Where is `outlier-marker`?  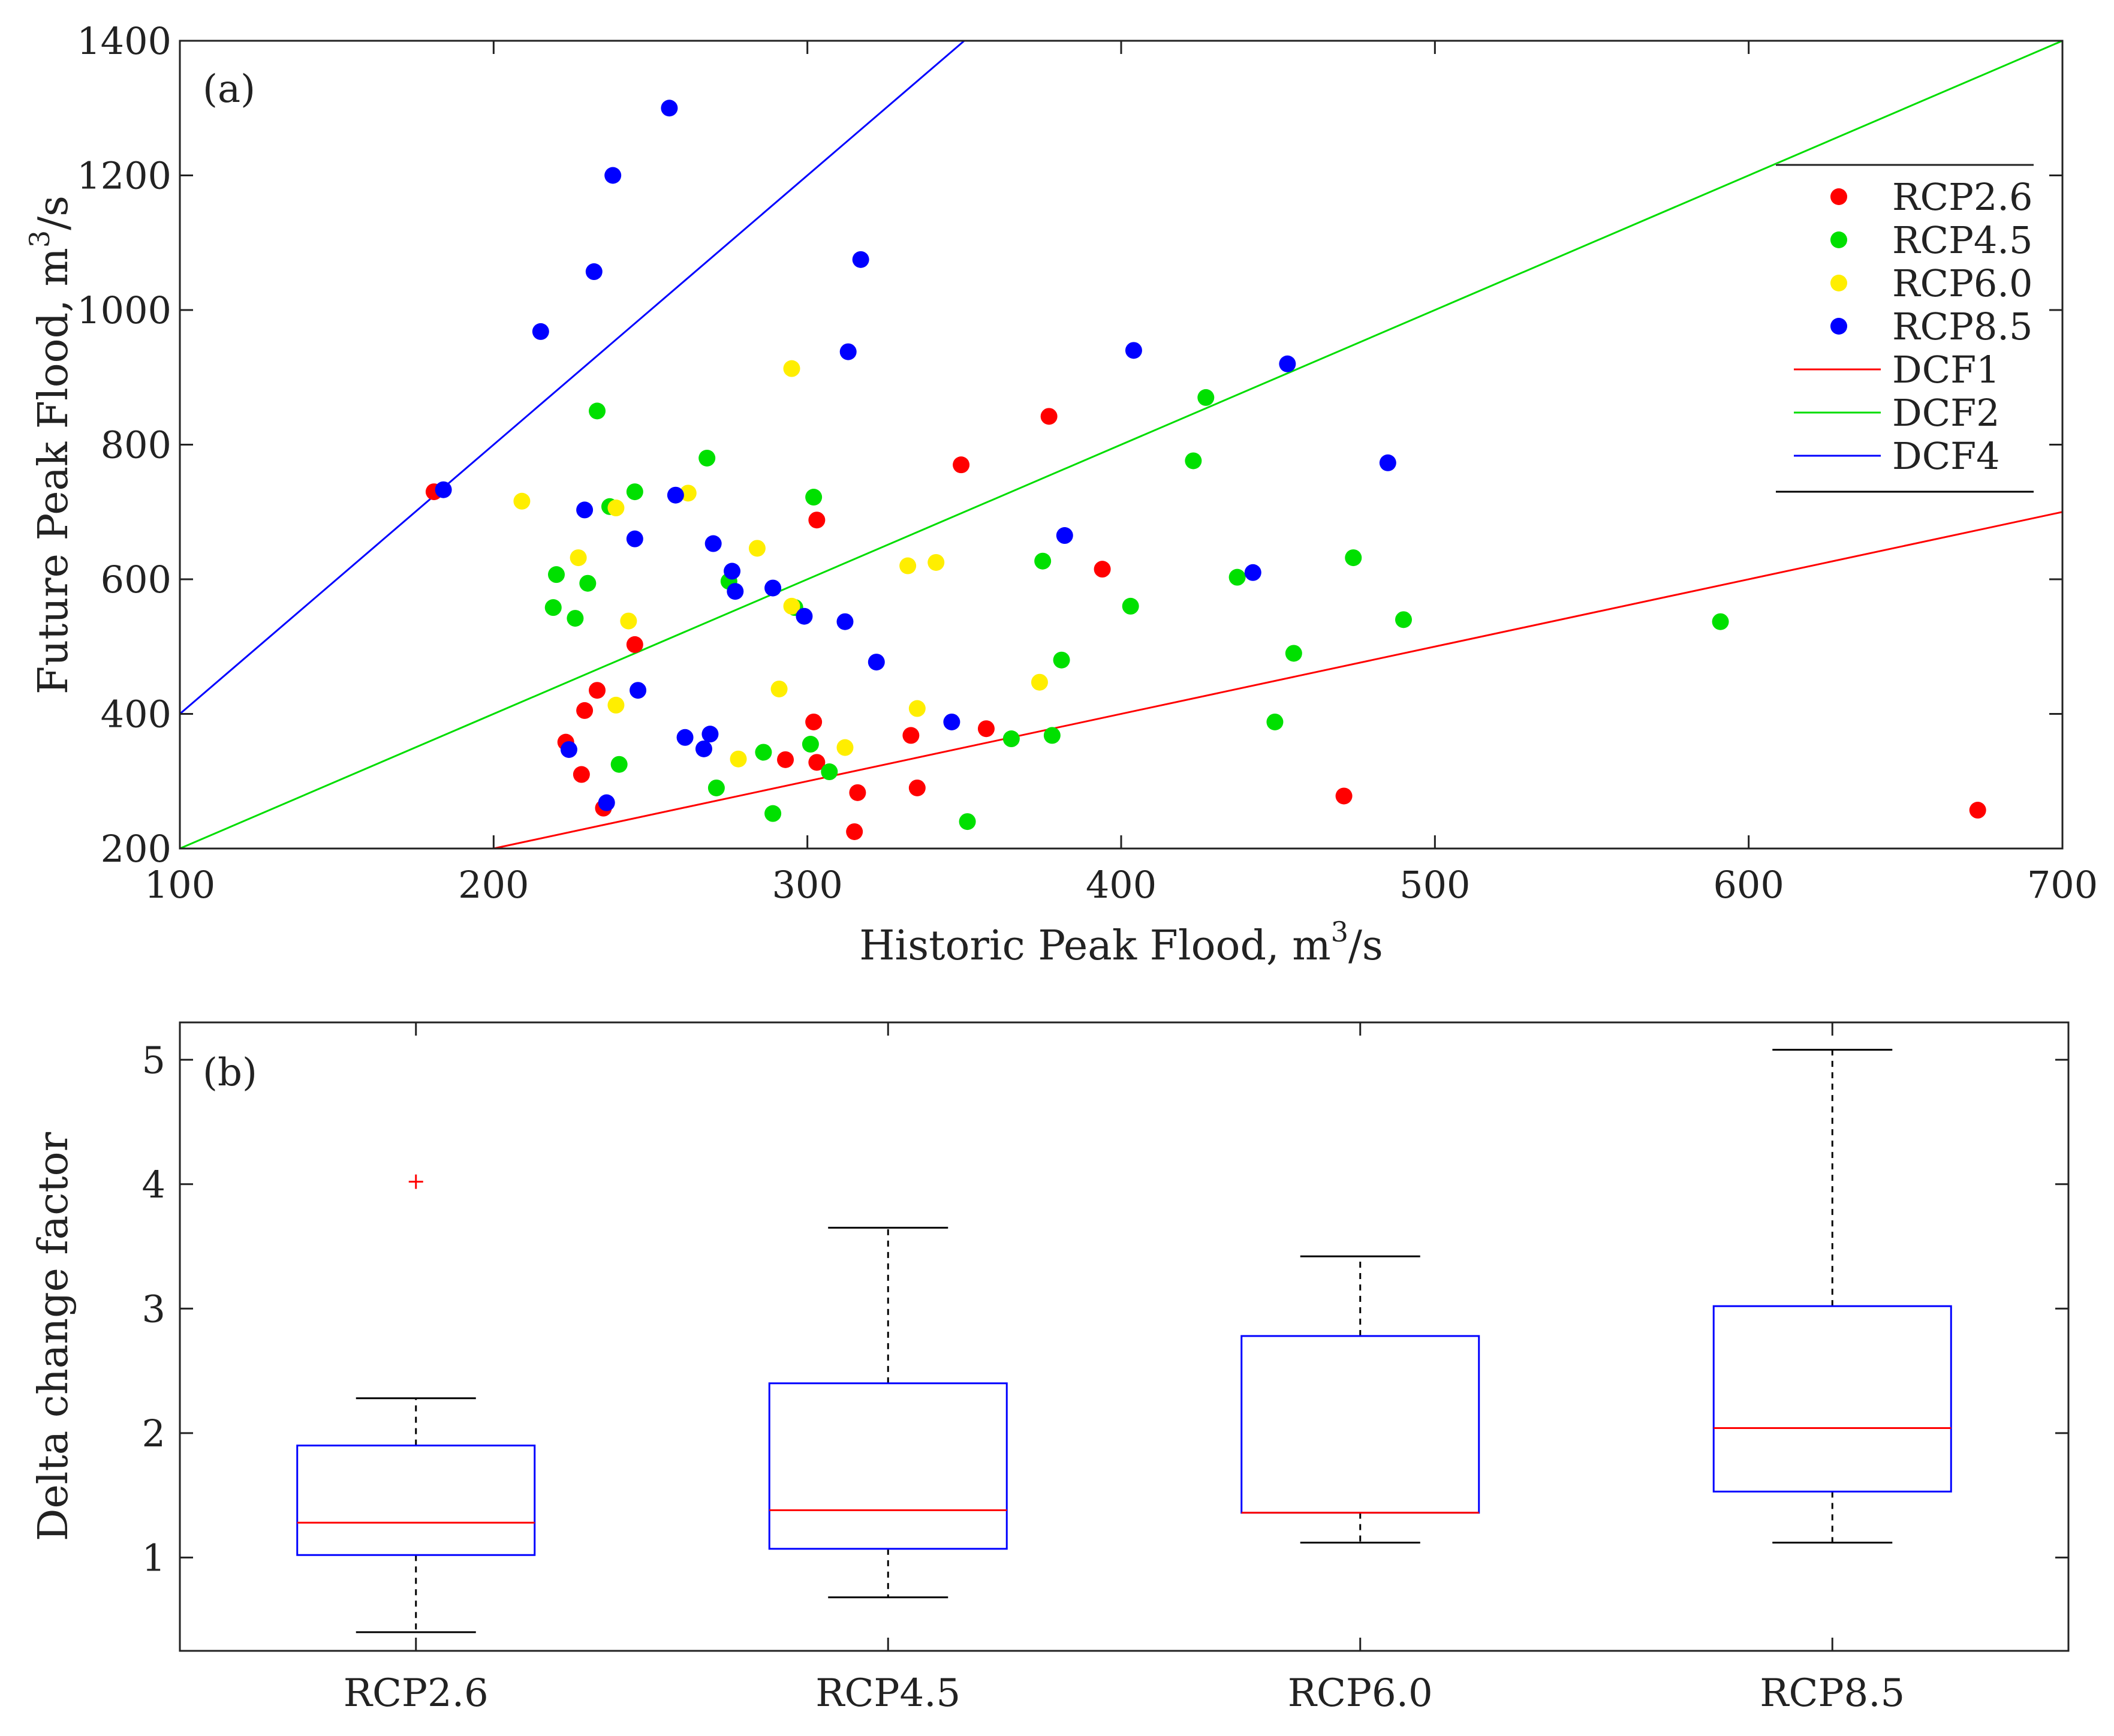 outlier-marker is located at coordinates (415, 1181).